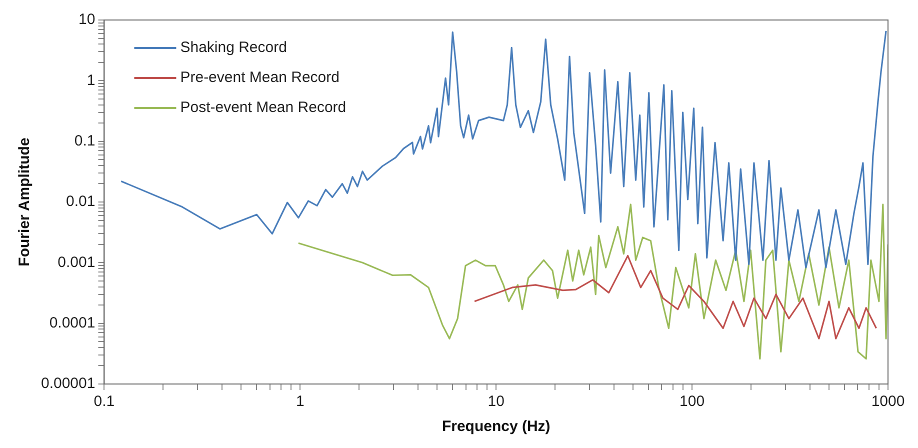  What do you see at coordinates (77, 262) in the screenshot?
I see `y-tick-label: 0.001` at bounding box center [77, 262].